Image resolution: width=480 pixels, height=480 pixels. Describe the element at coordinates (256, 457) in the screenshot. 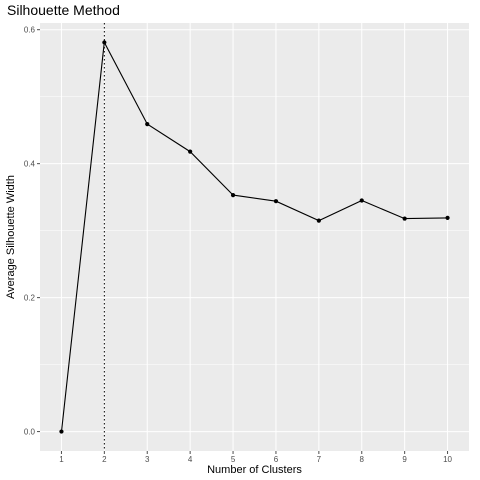

I see `x-axis-ticks: 1 2 3 4 5 6 7 8 9 10` at that location.